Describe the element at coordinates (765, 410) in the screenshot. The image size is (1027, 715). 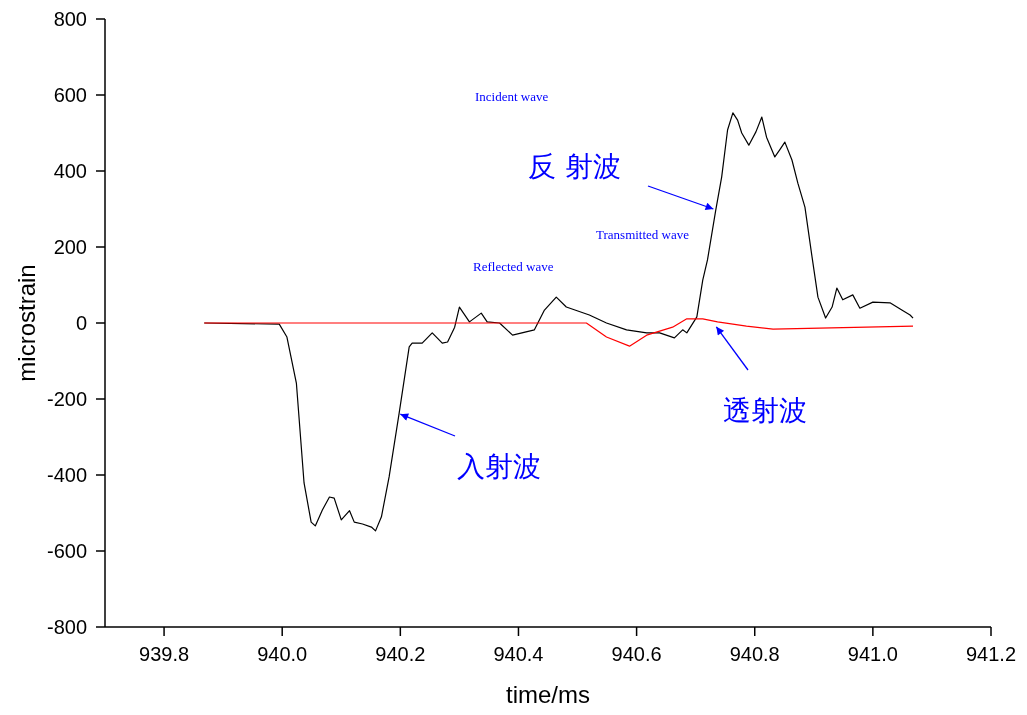
I see `annotation: 透射波` at that location.